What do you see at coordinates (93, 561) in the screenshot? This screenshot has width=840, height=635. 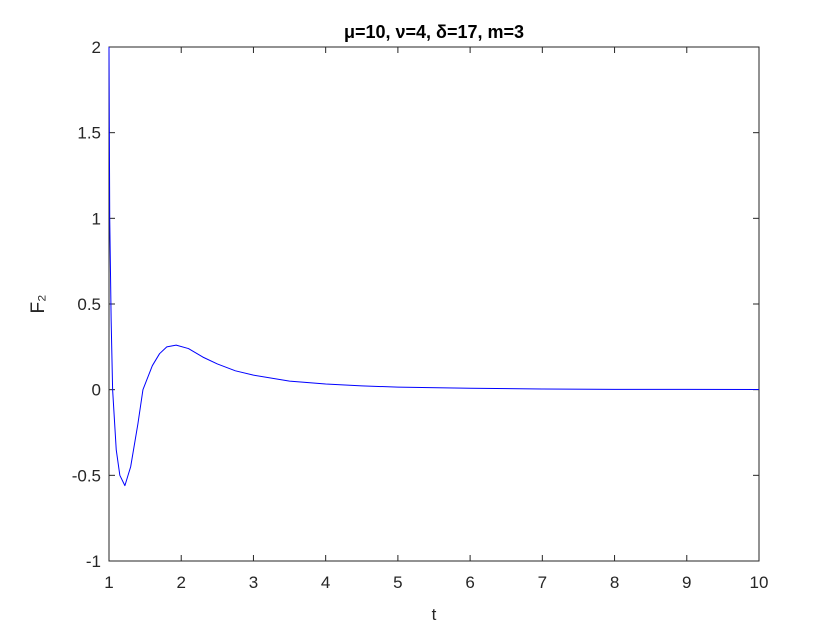 I see `y-tick-label: -1` at bounding box center [93, 561].